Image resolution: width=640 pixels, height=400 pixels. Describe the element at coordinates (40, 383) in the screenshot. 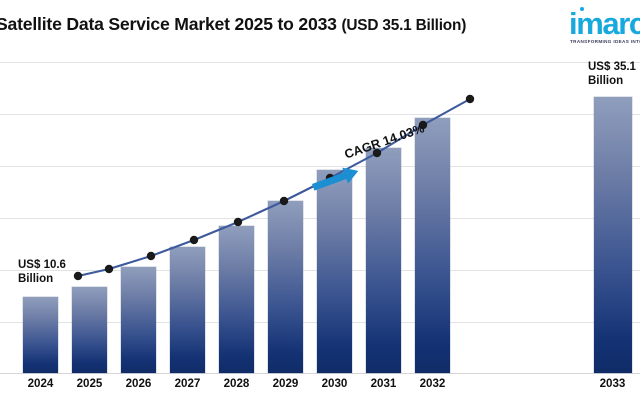

I see `xtick-2024: 2024` at that location.